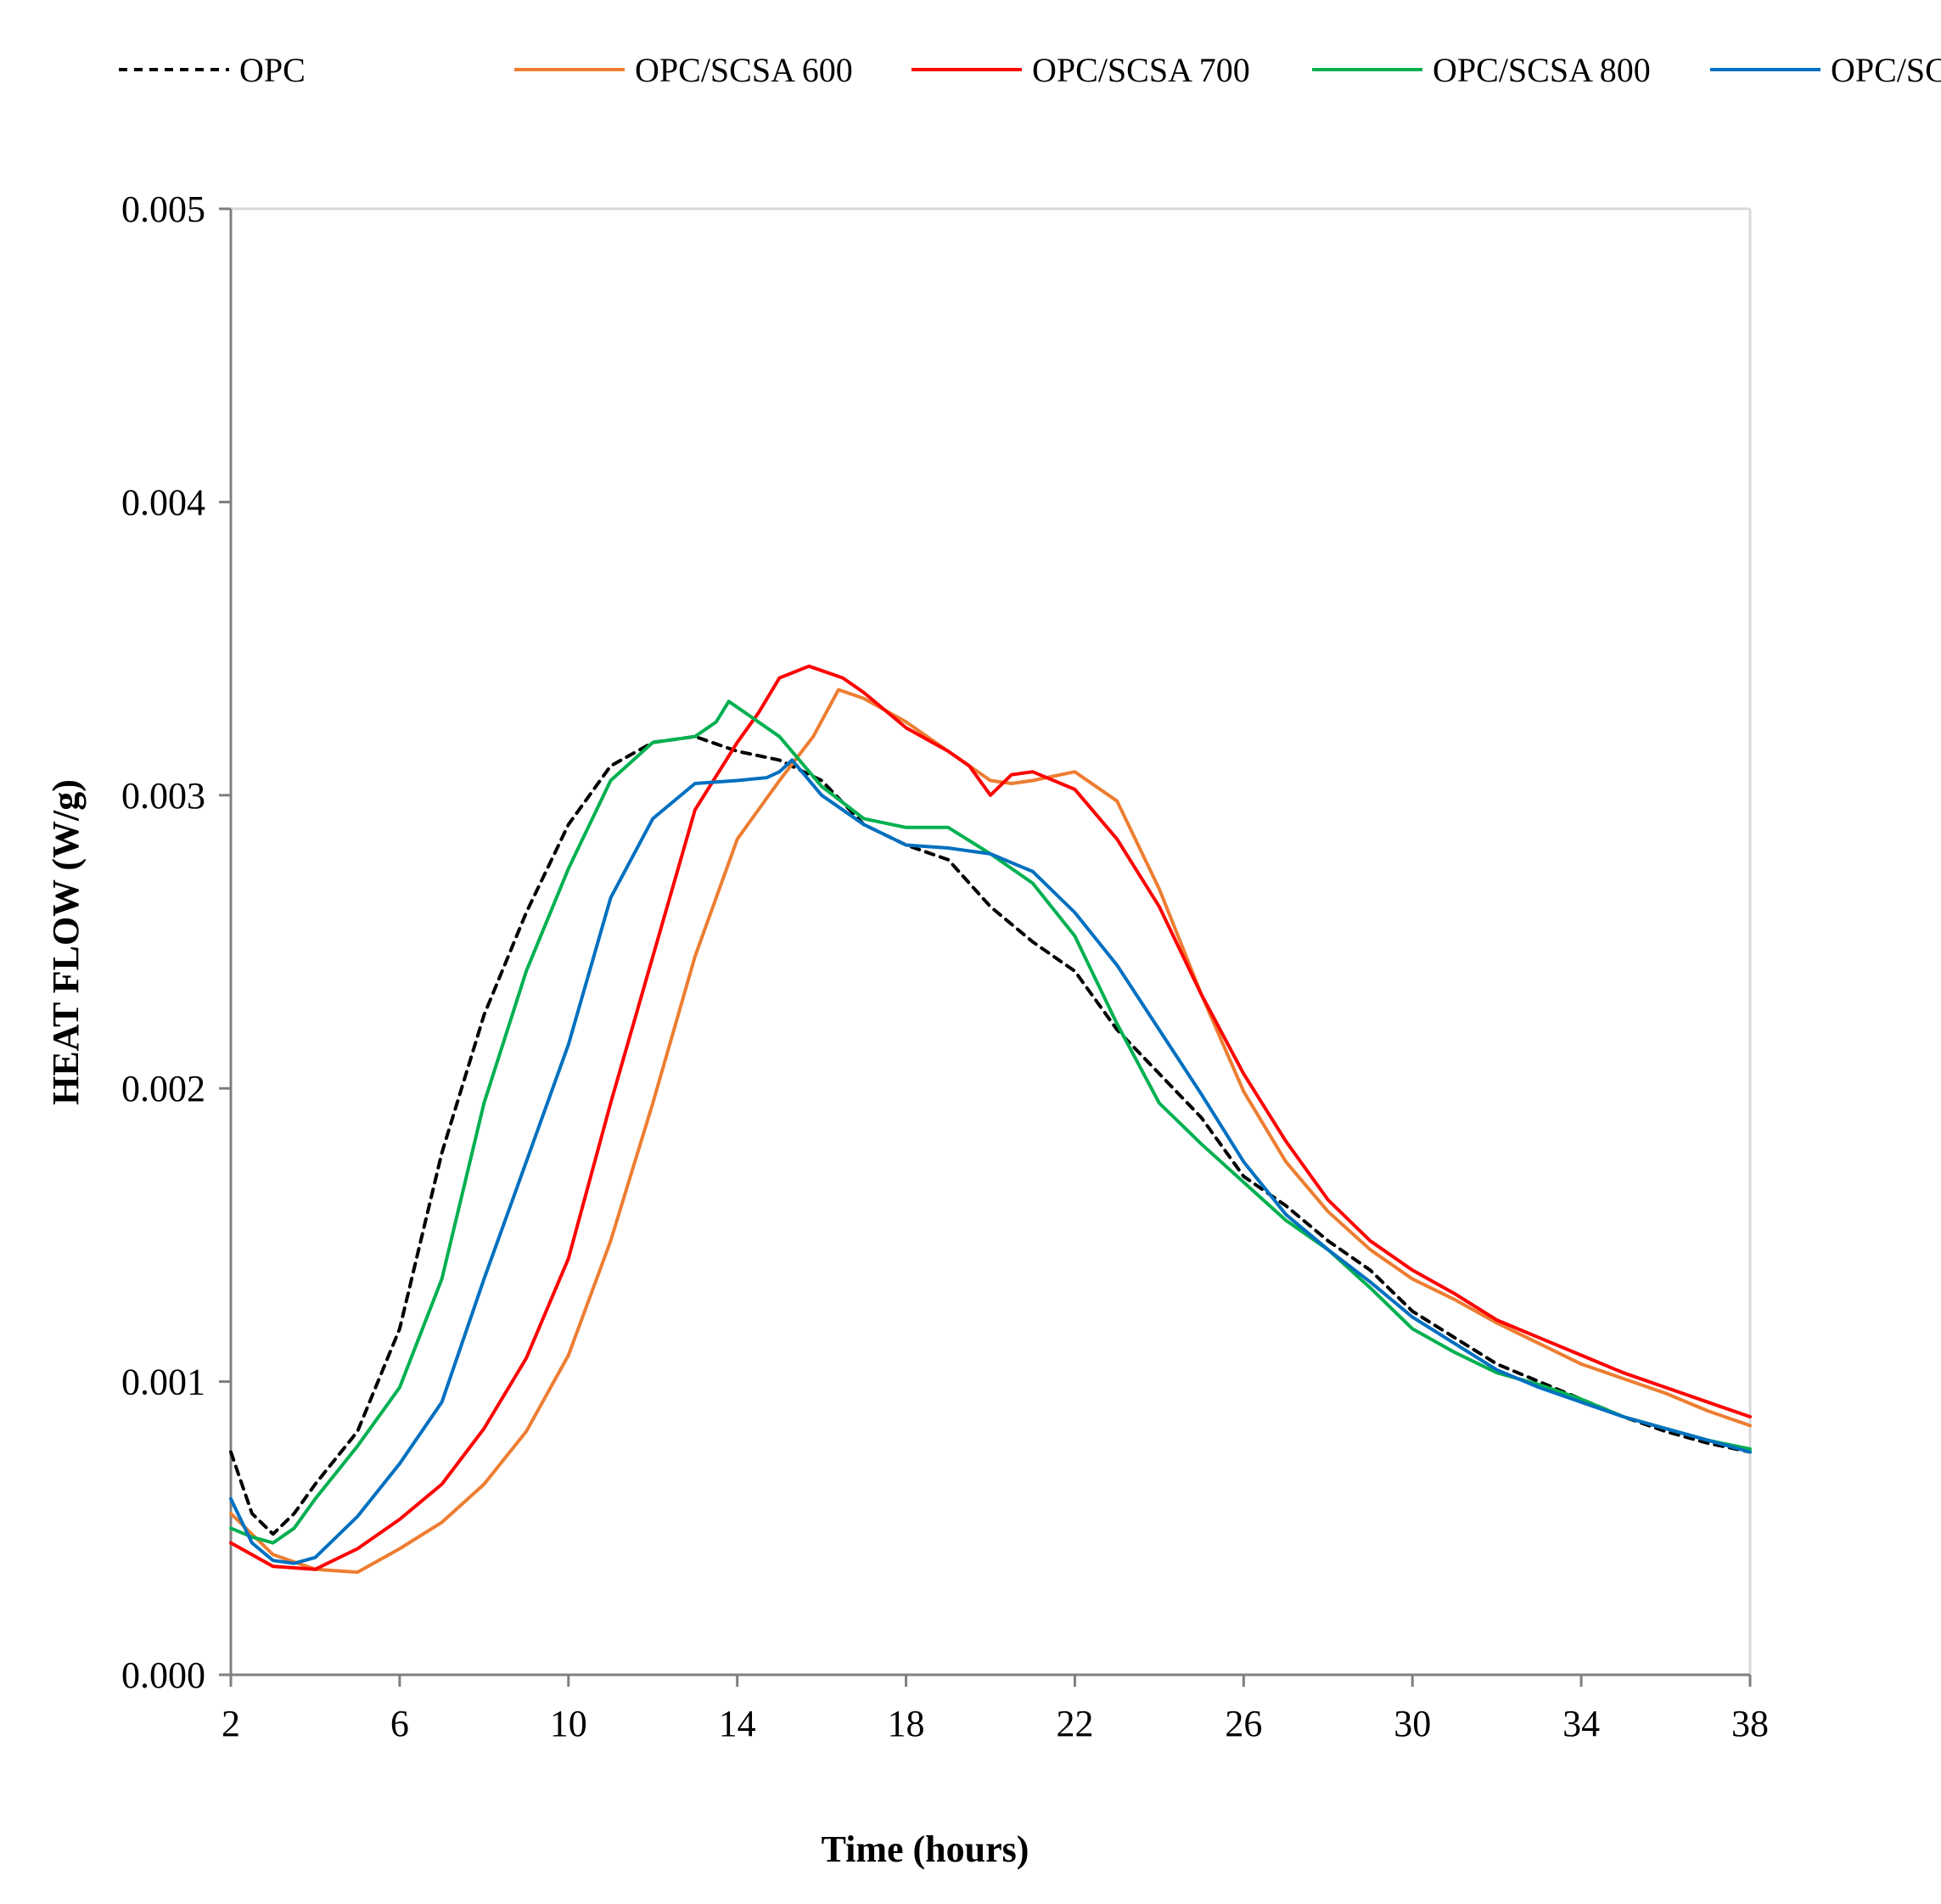 This screenshot has height=1904, width=1941. What do you see at coordinates (995, 1709) in the screenshot?
I see `x-axis: 2 6 10 14 18 22 26 30 34 38` at bounding box center [995, 1709].